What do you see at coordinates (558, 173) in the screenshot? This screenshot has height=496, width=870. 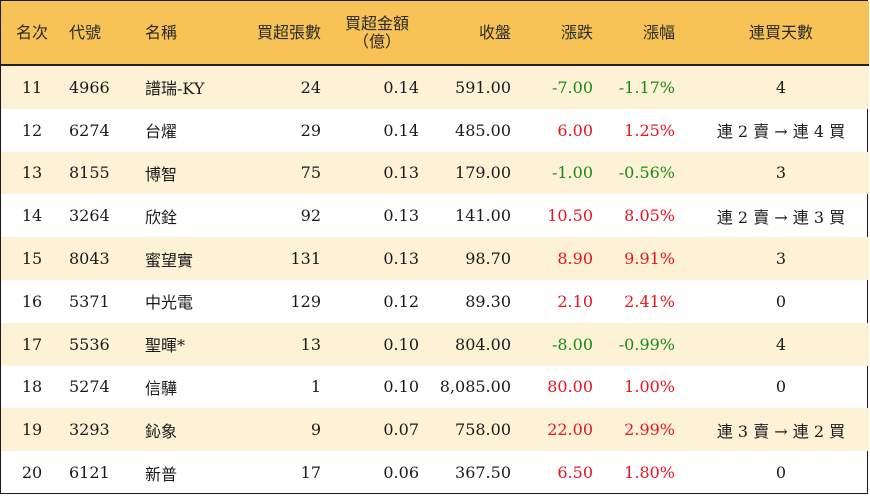 I see `cell-change: -1.00` at bounding box center [558, 173].